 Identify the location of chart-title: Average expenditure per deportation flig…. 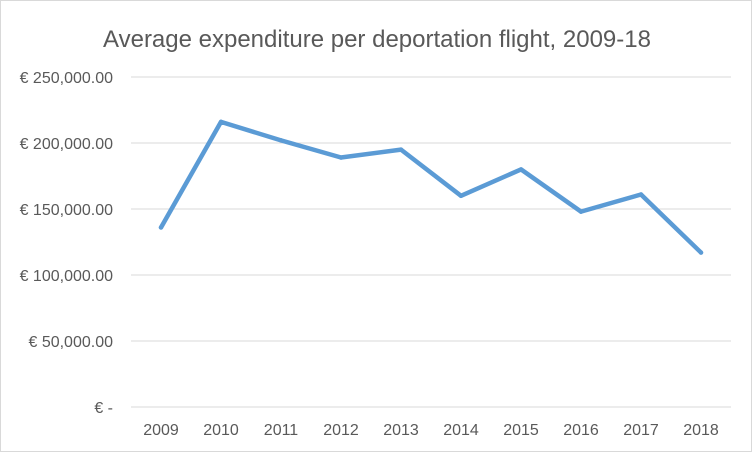
(377, 39).